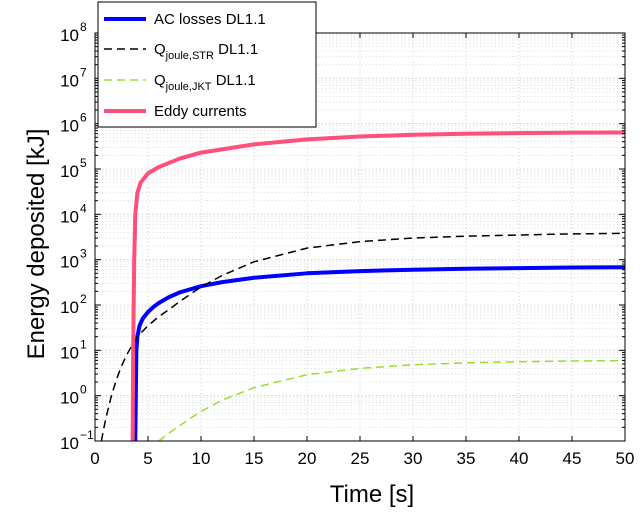 The image size is (642, 514). What do you see at coordinates (36, 244) in the screenshot?
I see `y-axis-label: Energy deposited [kJ]` at bounding box center [36, 244].